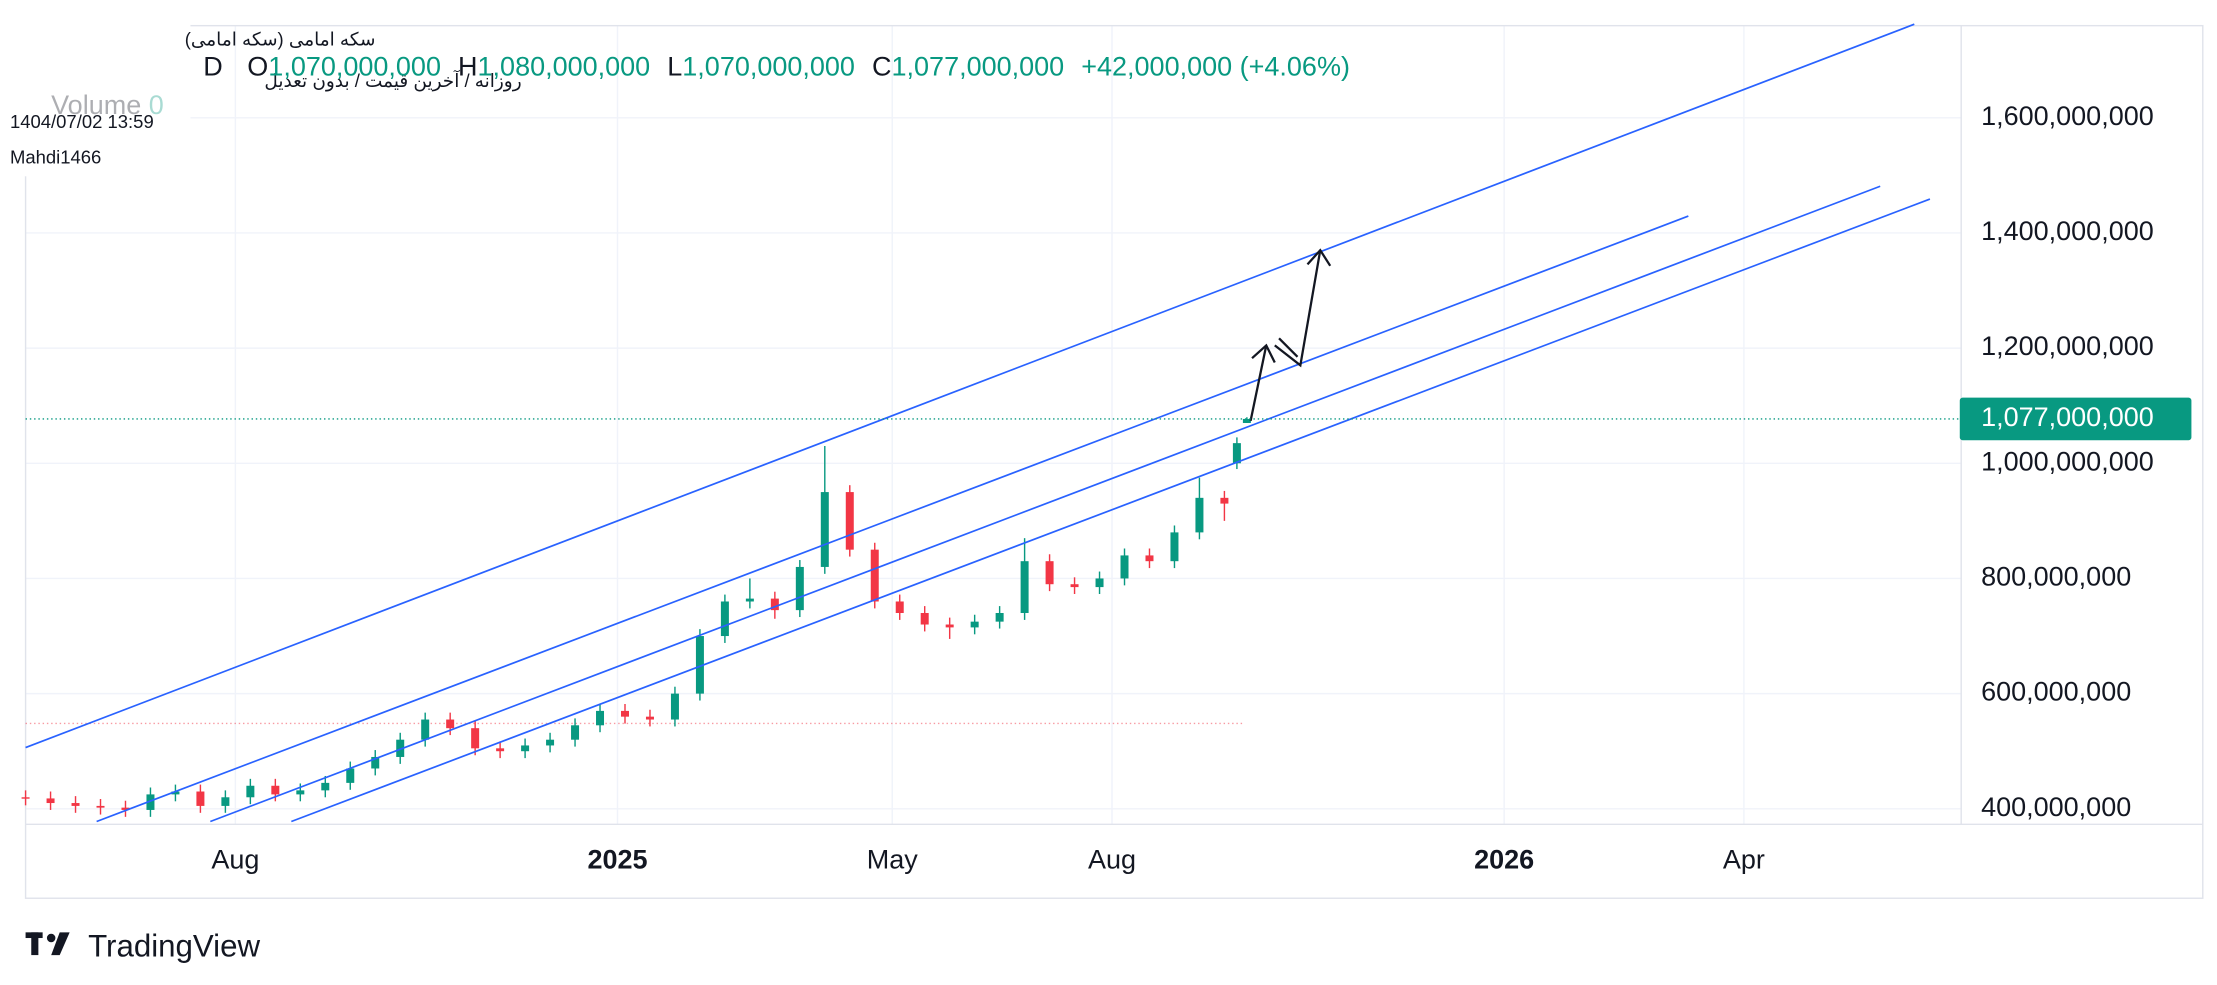 Image resolution: width=2217 pixels, height=985 pixels. What do you see at coordinates (2075, 419) in the screenshot?
I see `last-price-tag` at bounding box center [2075, 419].